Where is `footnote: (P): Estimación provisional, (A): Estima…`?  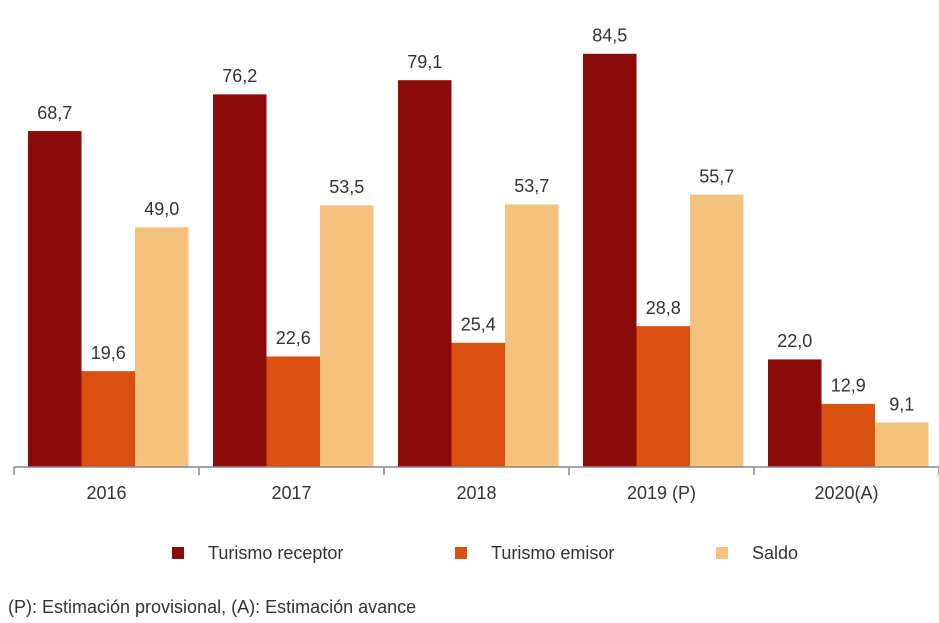
footnote: (P): Estimación provisional, (A): Estima… is located at coordinates (212, 607).